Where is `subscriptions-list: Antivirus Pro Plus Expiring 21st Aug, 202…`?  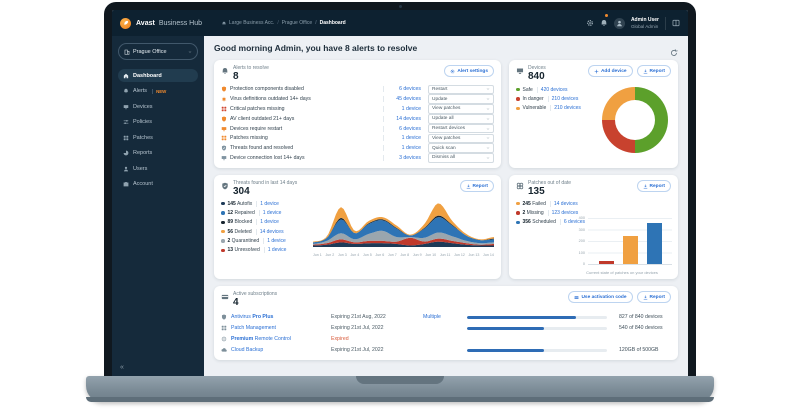
subscriptions-list: Antivirus Pro Plus Expiring 21st Aug, 202… is located at coordinates (446, 334).